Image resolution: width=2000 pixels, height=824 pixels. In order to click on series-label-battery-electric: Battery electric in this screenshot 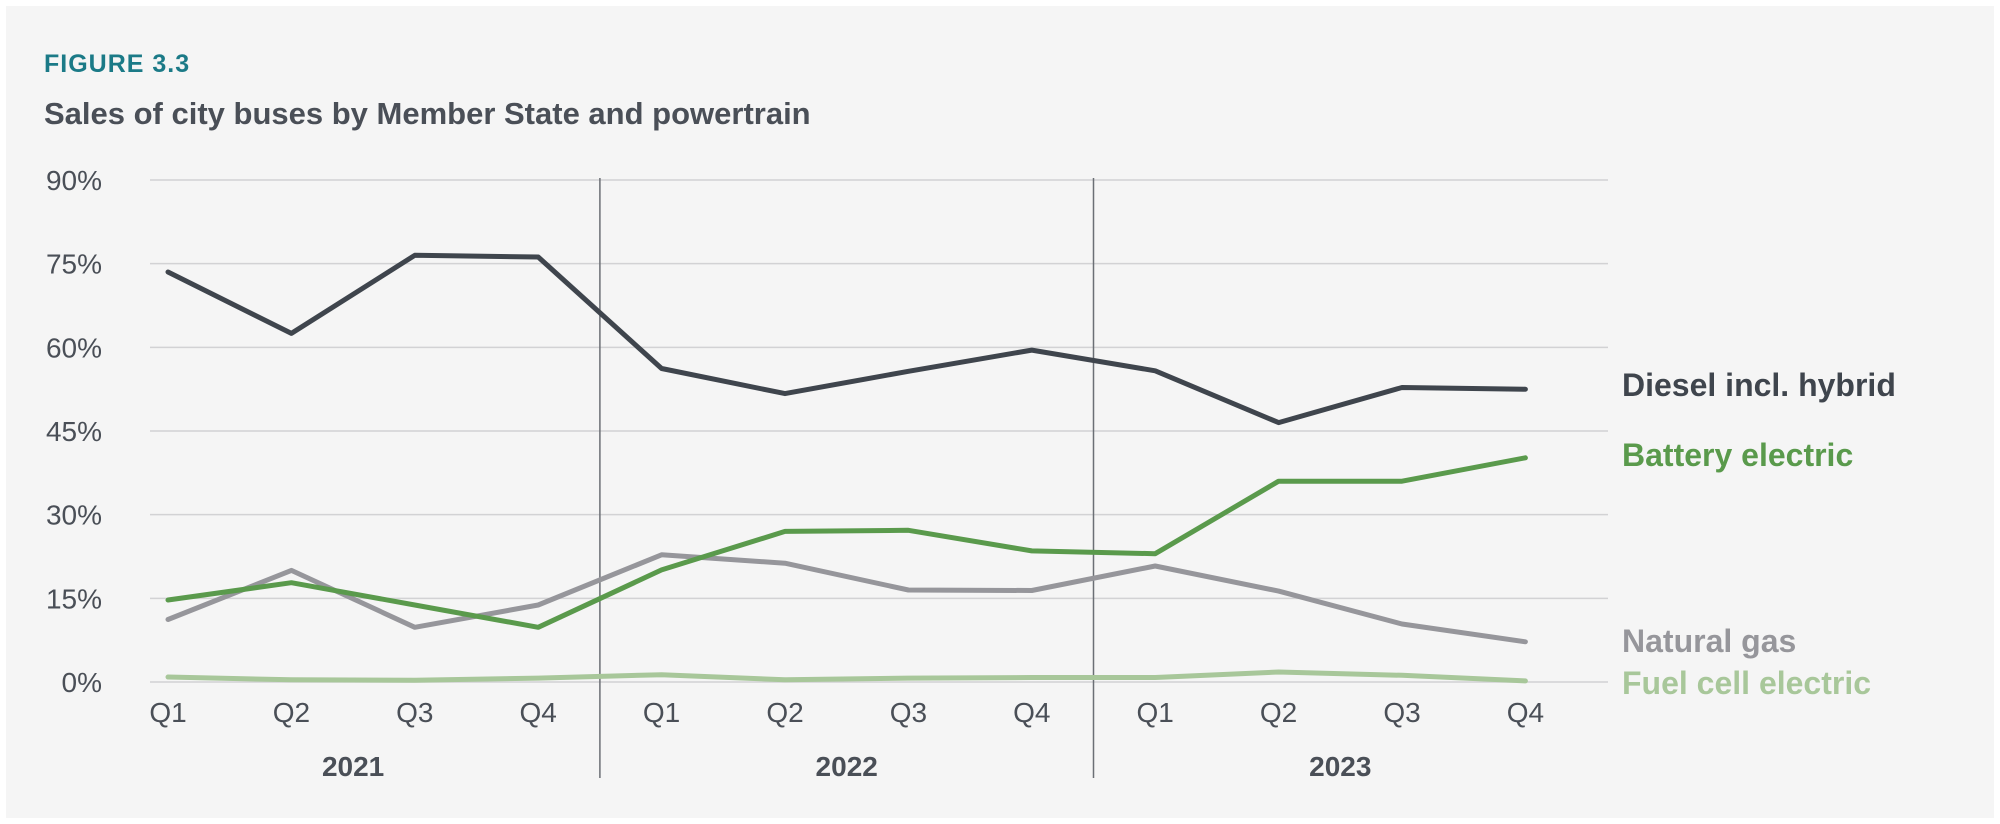, I will do `click(1737, 455)`.